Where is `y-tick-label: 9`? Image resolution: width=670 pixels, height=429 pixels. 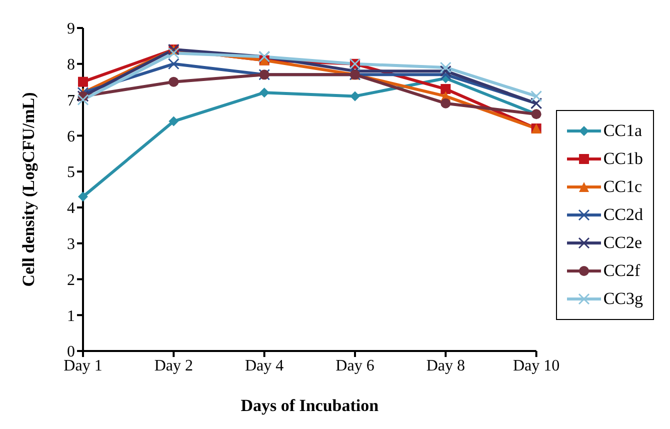
y-tick-label: 9 is located at coordinates (71, 29).